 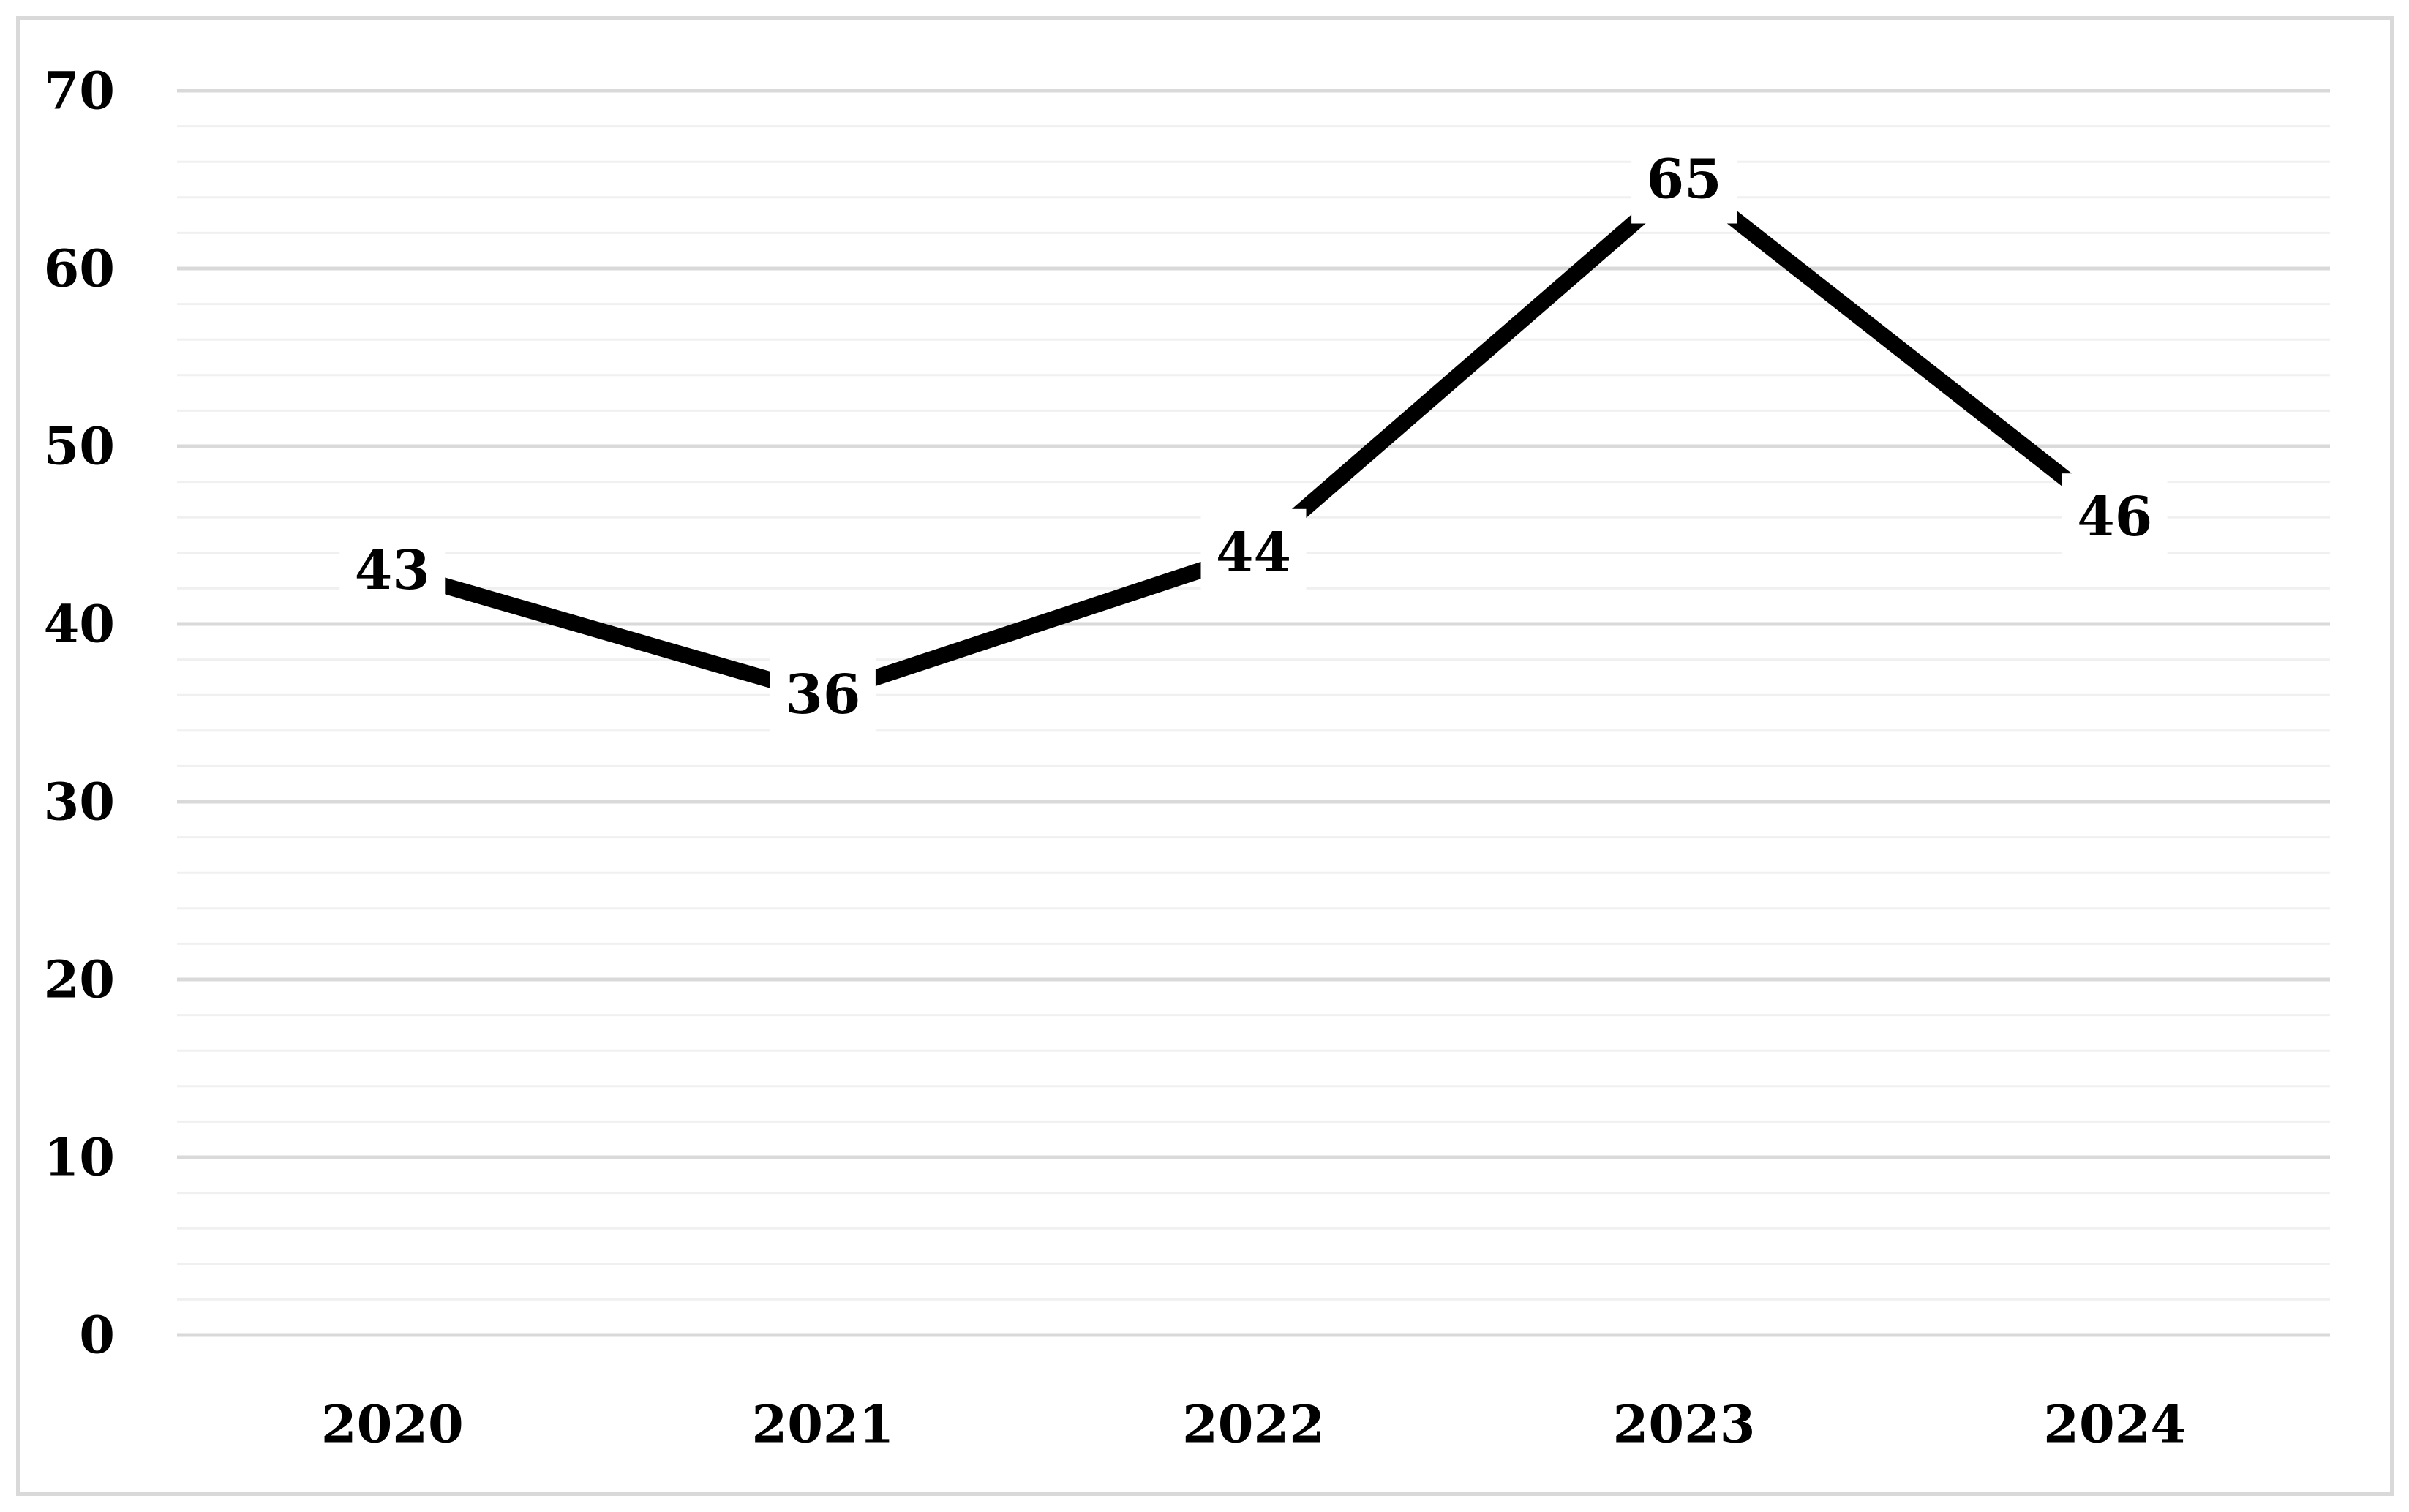 I want to click on x-tick-label: 2022, so click(x=1253, y=1425).